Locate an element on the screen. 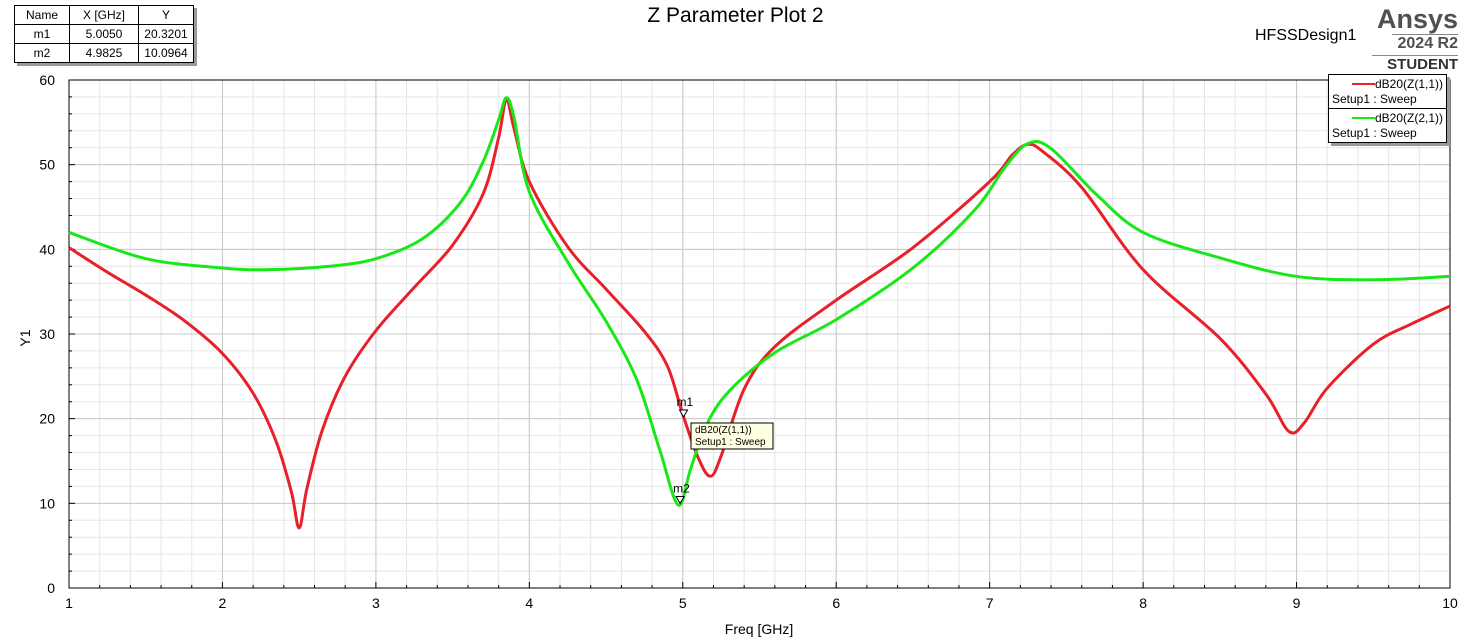 Image resolution: width=1471 pixels, height=644 pixels. marker-y: 20.3201 is located at coordinates (166, 34).